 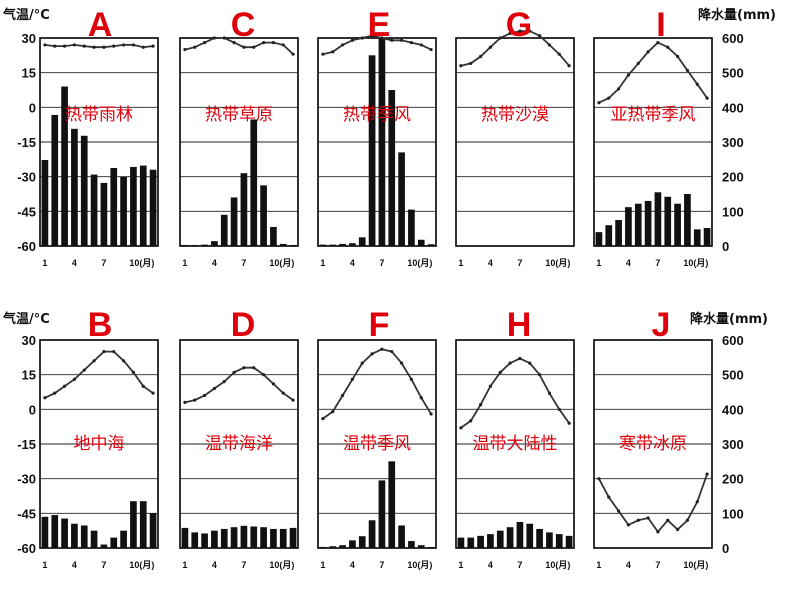 What do you see at coordinates (733, 375) in the screenshot?
I see `right-axis-tick-label: 500` at bounding box center [733, 375].